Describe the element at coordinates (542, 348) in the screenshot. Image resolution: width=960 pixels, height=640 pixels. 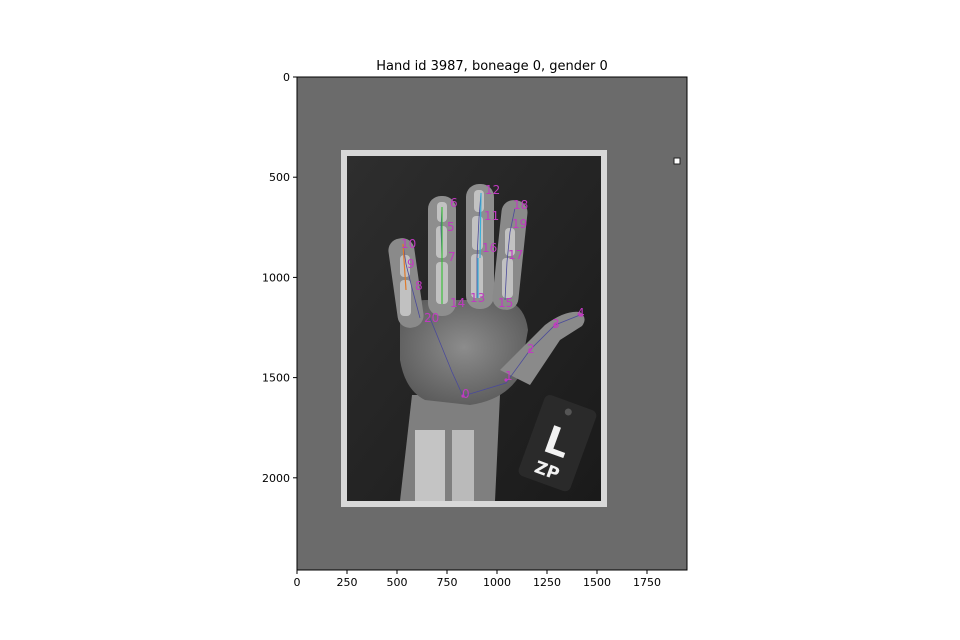
I see `thumb-shape` at that location.